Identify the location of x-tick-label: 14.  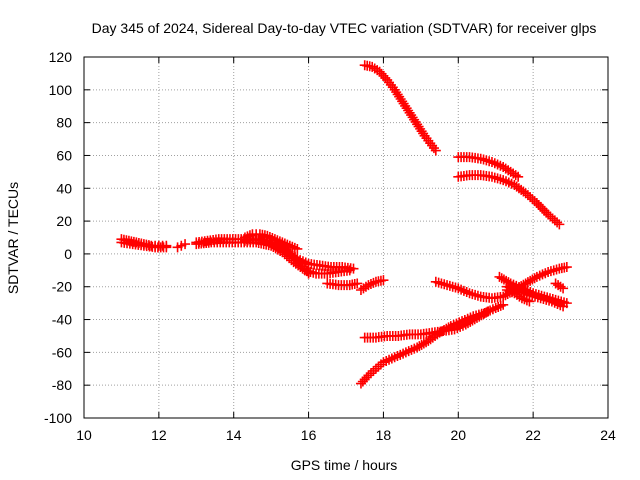
(234, 435).